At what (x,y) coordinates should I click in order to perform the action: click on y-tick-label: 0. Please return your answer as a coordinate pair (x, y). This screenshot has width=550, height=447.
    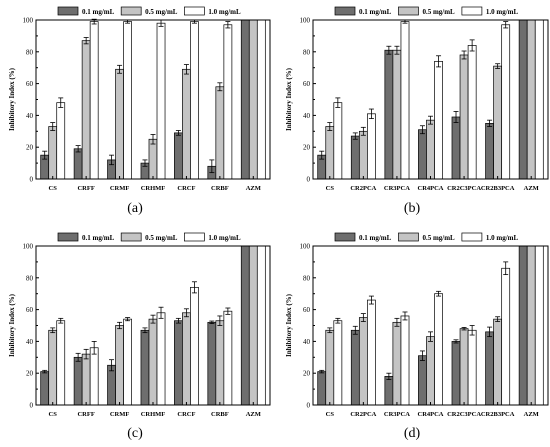
    Looking at the image, I should click on (32, 180).